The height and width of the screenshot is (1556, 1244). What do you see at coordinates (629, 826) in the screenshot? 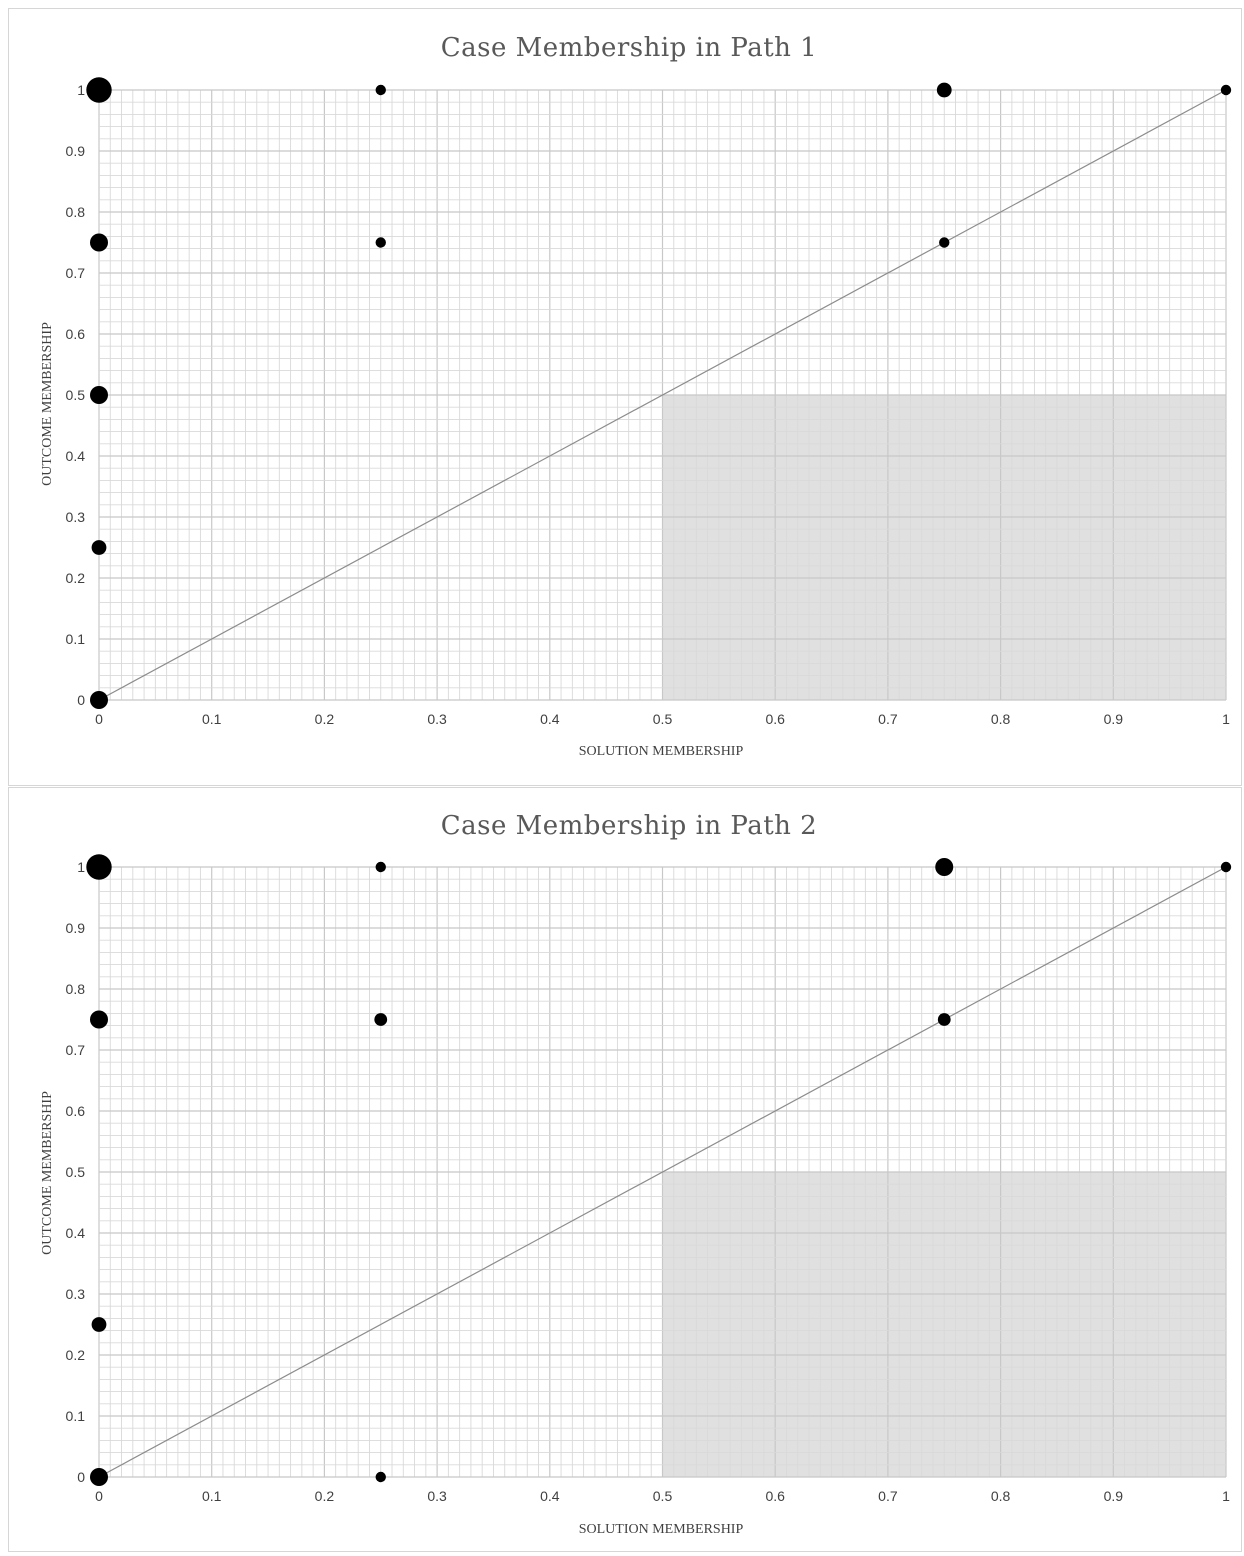
I see `chart-title: Case Membership in Path 2` at bounding box center [629, 826].